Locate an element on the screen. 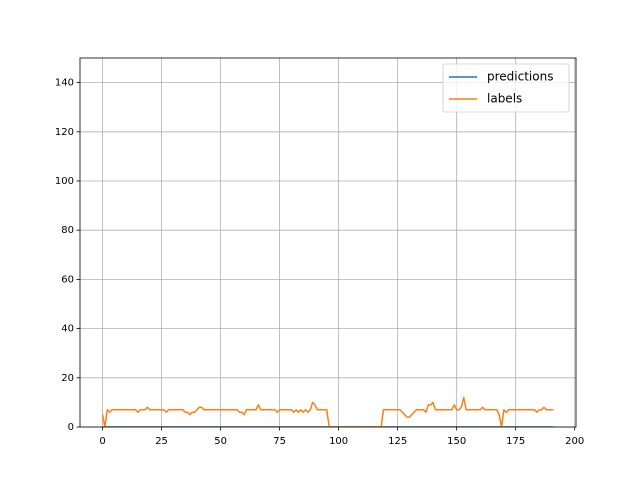  y-tick-label: 140 is located at coordinates (64, 83).